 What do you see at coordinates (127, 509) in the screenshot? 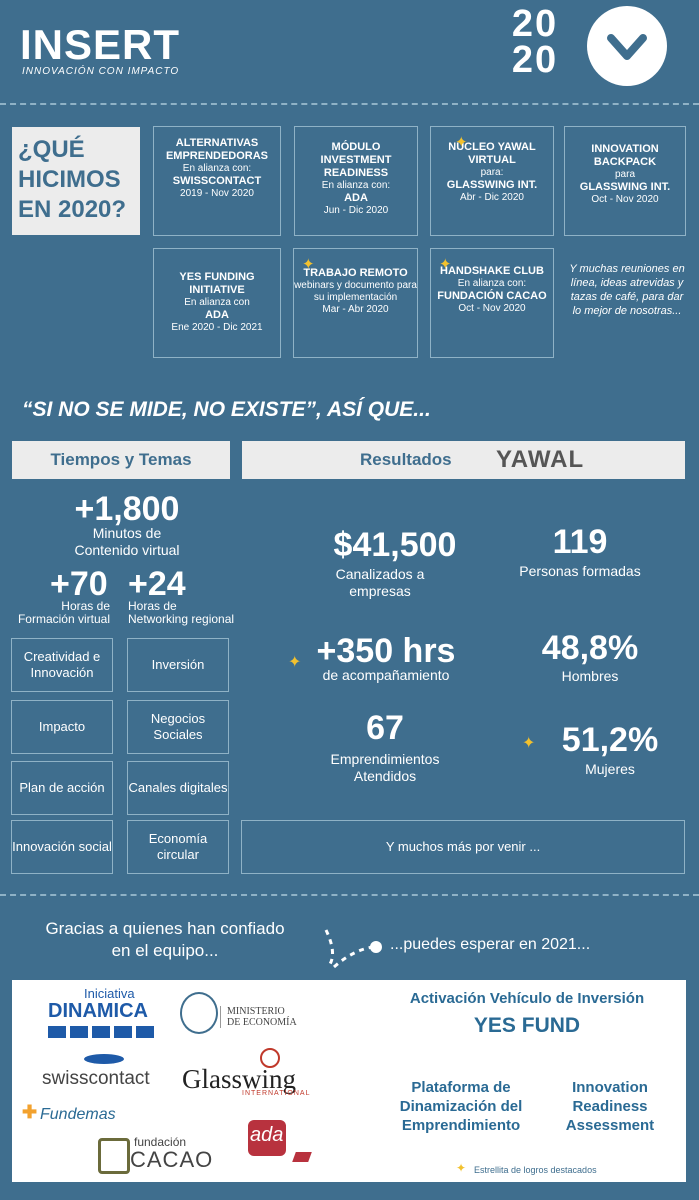
I see `stat-minutes: +1,800` at bounding box center [127, 509].